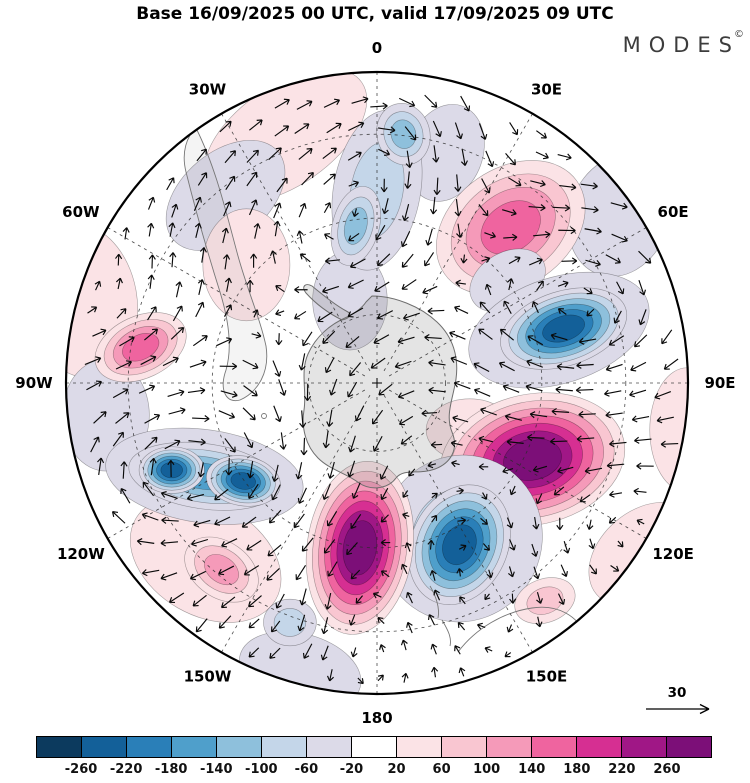 The height and width of the screenshot is (783, 750). Describe the element at coordinates (681, 45) in the screenshot. I see `modes-logo-text: MODES` at that location.